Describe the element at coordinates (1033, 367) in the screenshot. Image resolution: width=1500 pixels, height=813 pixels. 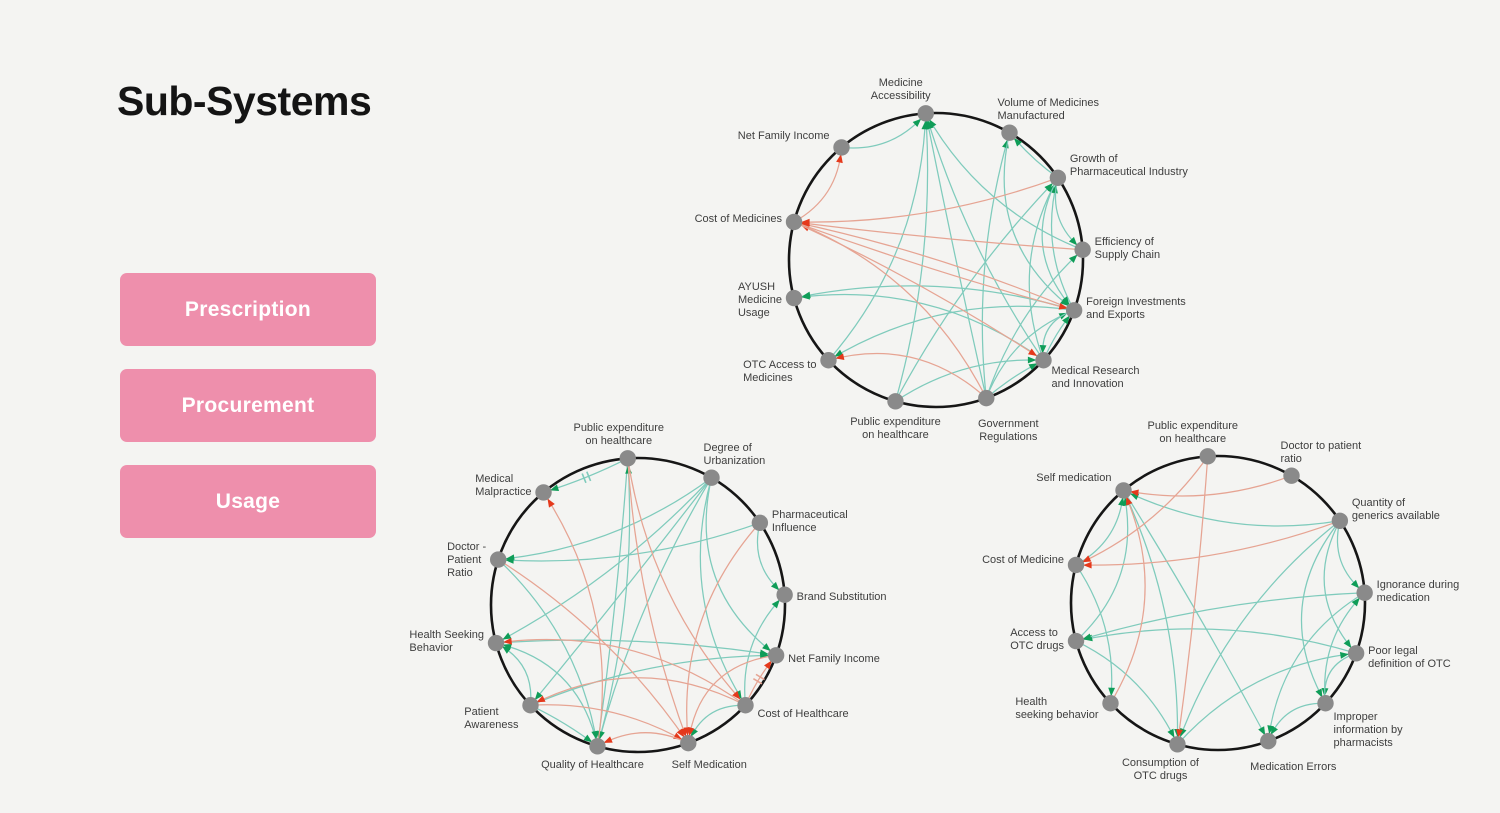
I see `arrowhead-govreg-mri` at that location.